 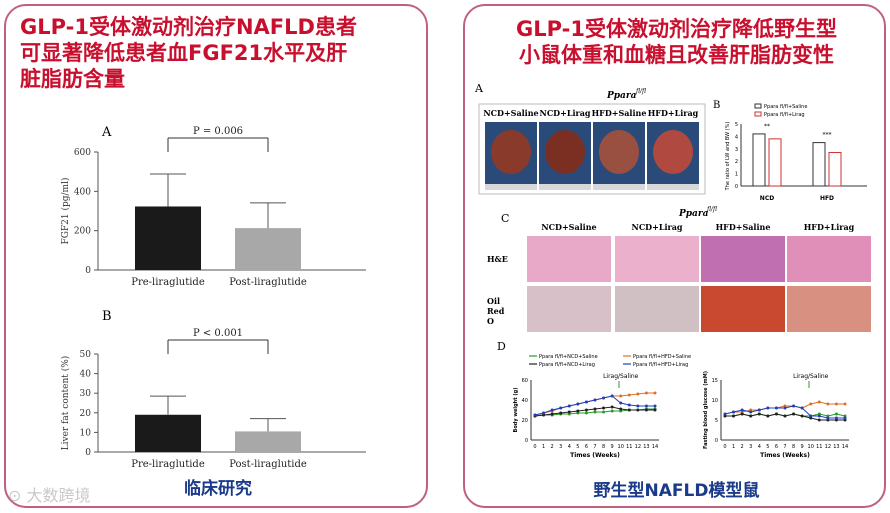 What do you see at coordinates (65, 211) in the screenshot?
I see `y-axis-label: FGF21 (pg/ml)` at bounding box center [65, 211].